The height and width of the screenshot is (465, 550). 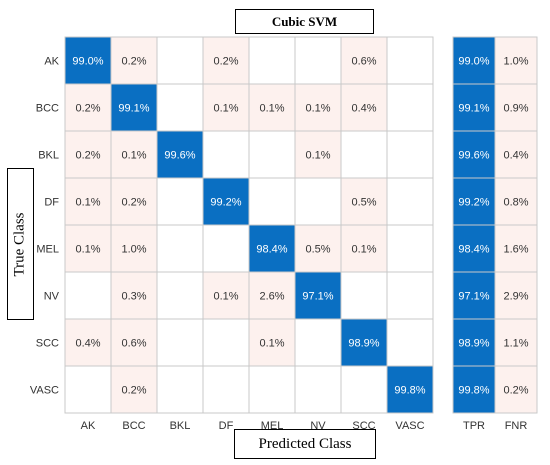 What do you see at coordinates (516, 342) in the screenshot?
I see `summary-cell-FNR-SCC` at bounding box center [516, 342].